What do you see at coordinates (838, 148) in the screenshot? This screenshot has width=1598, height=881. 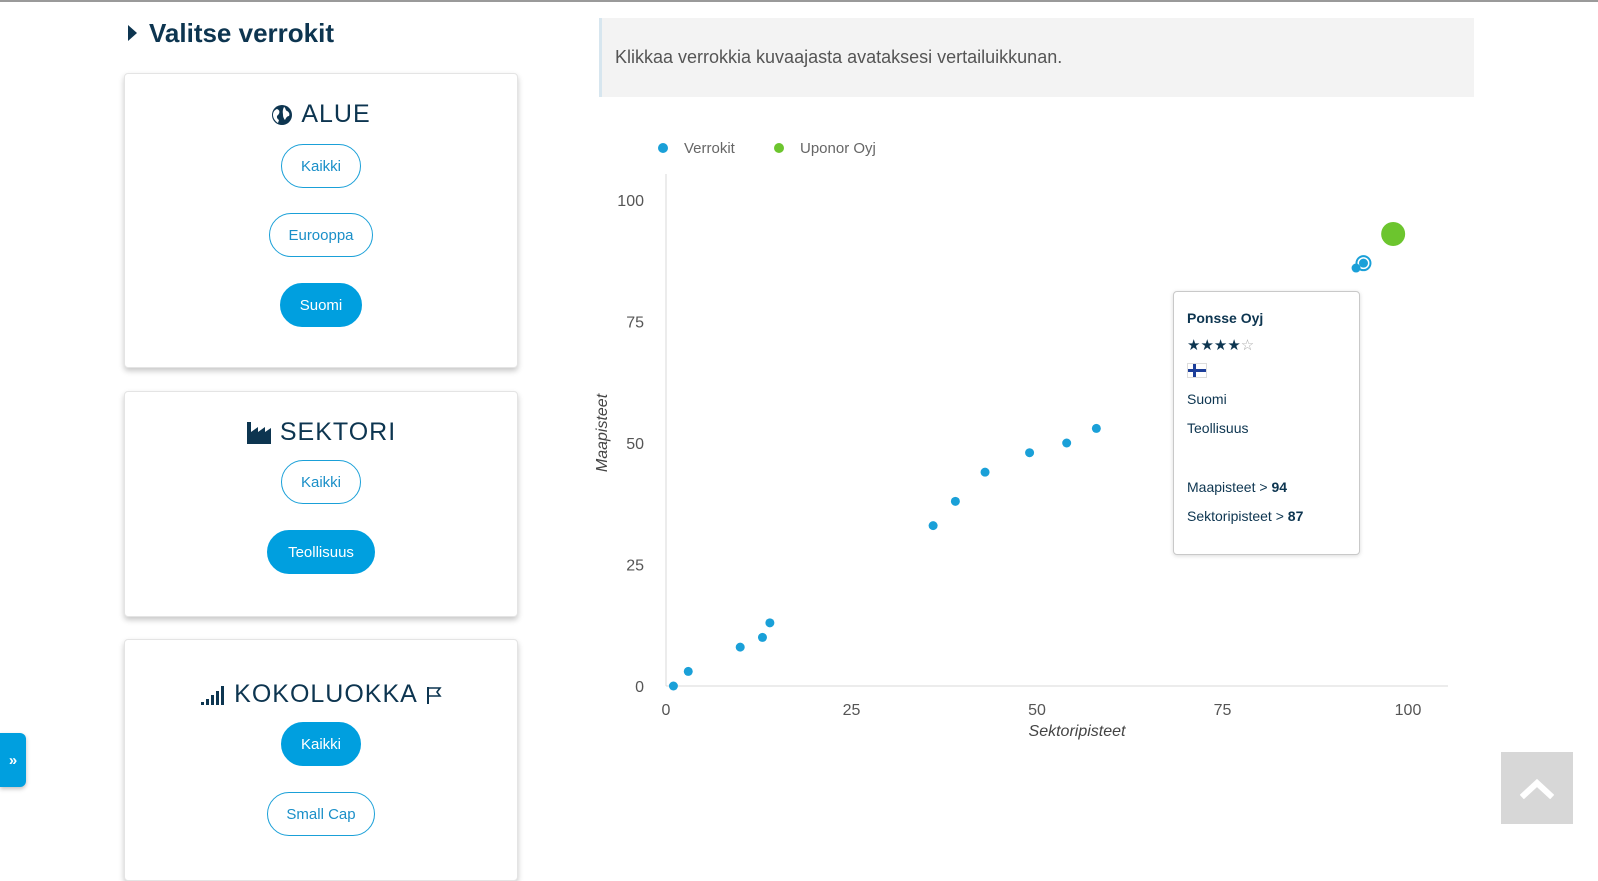 I see `legend-label: Uponor Oyj` at bounding box center [838, 148].